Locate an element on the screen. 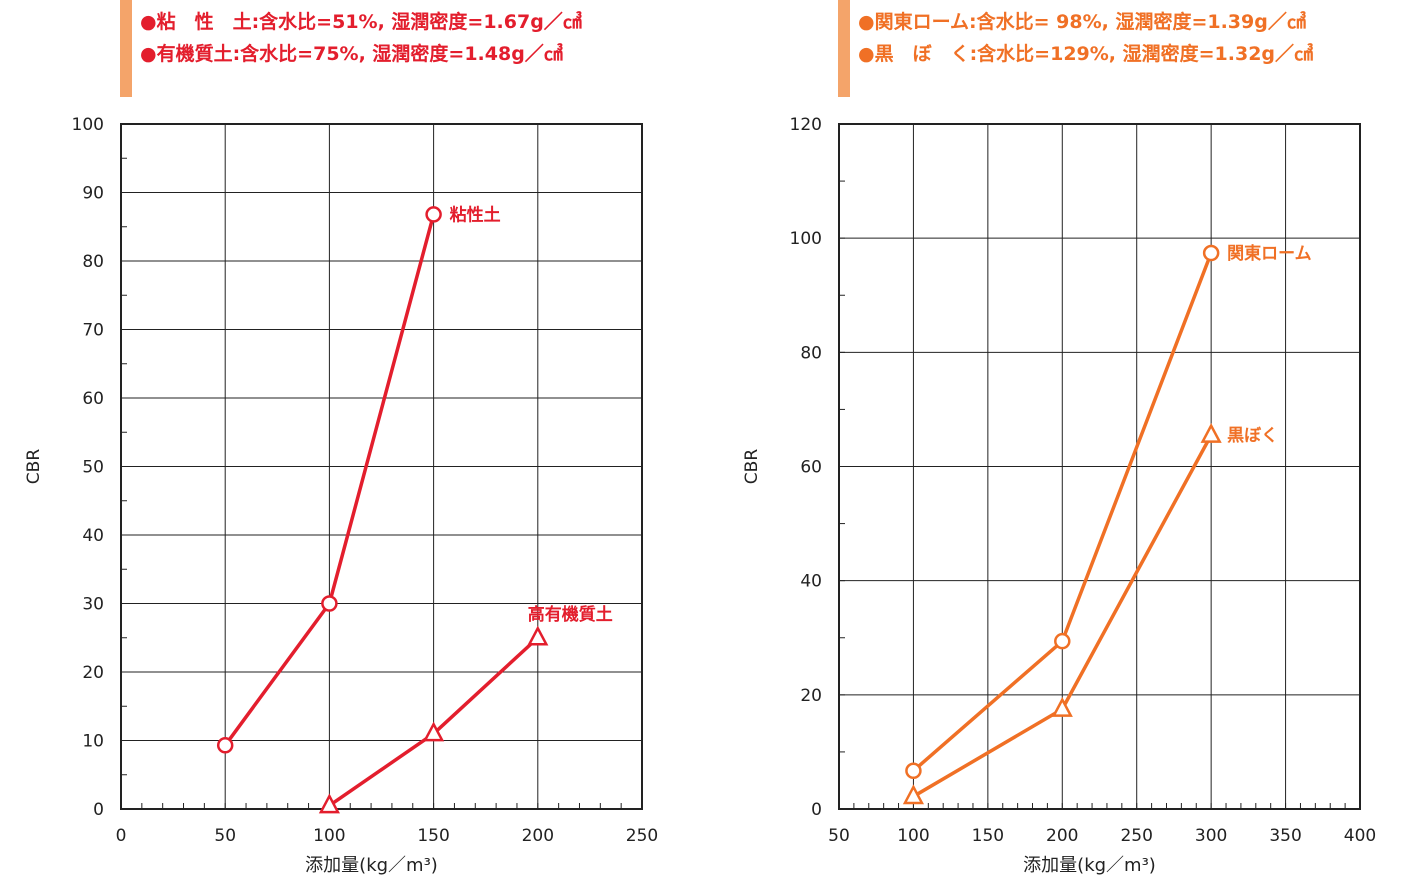 The width and height of the screenshot is (1407, 877). left-legend-accent-bar is located at coordinates (126, 48).